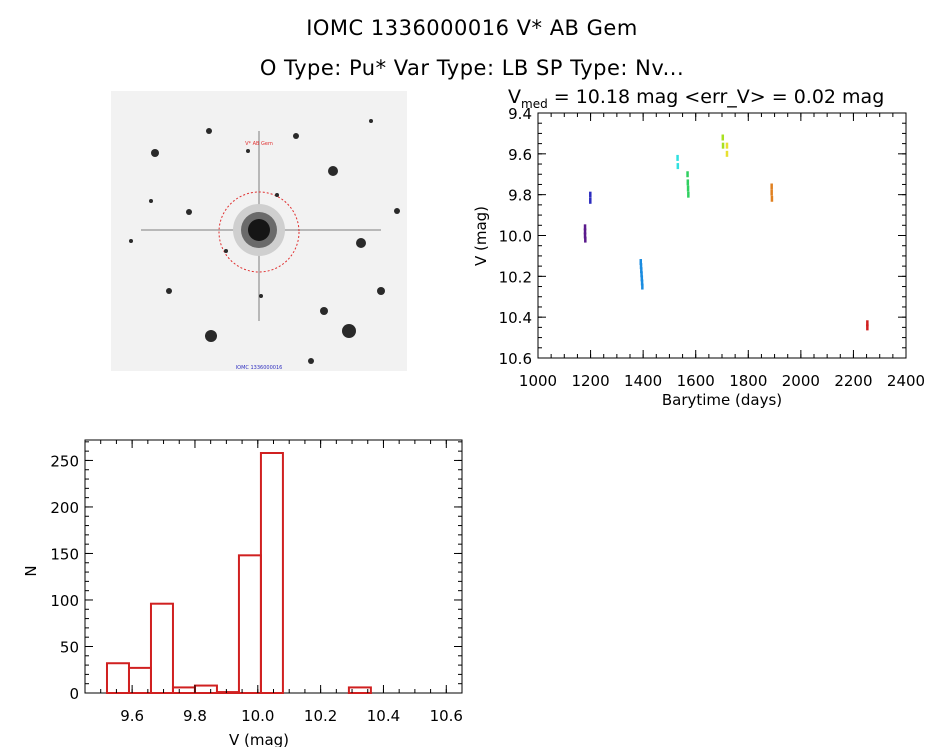  I want to click on title-subscript: med, so click(534, 104).